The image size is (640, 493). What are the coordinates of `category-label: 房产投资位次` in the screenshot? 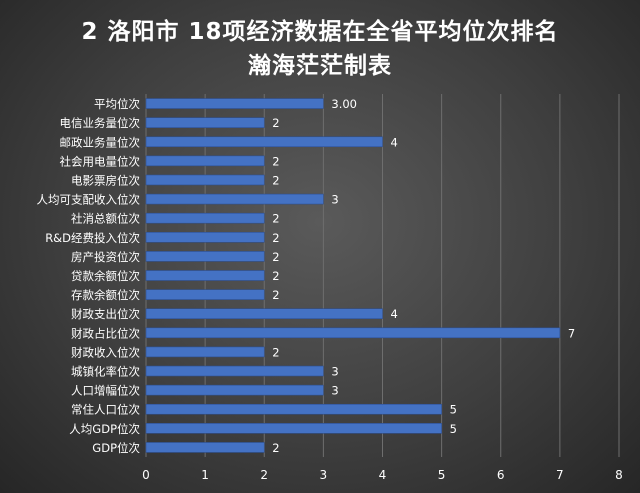 It's located at (105, 257).